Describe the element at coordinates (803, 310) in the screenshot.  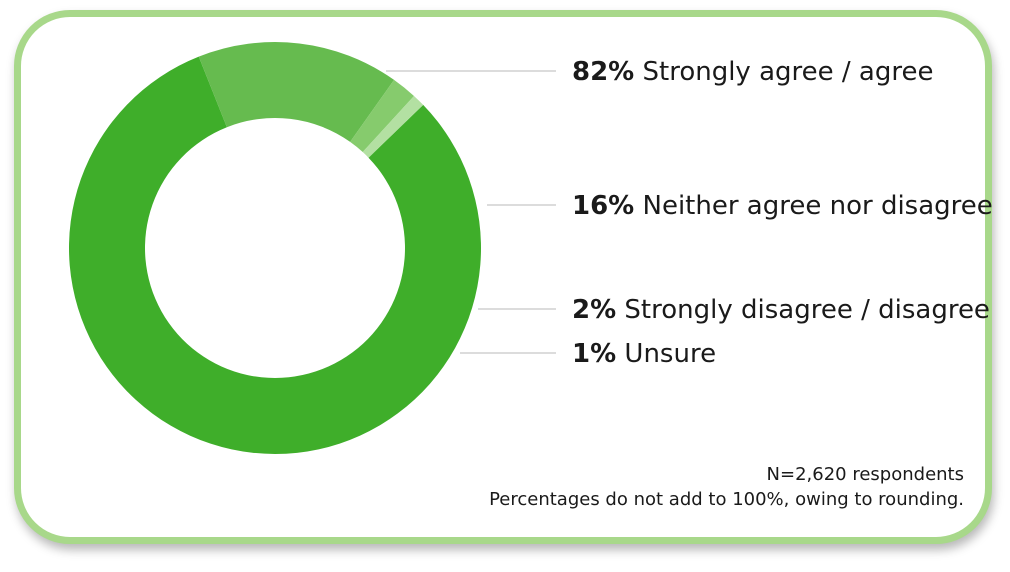
I see `legend-label-3: Strongly disagree / disagree` at that location.